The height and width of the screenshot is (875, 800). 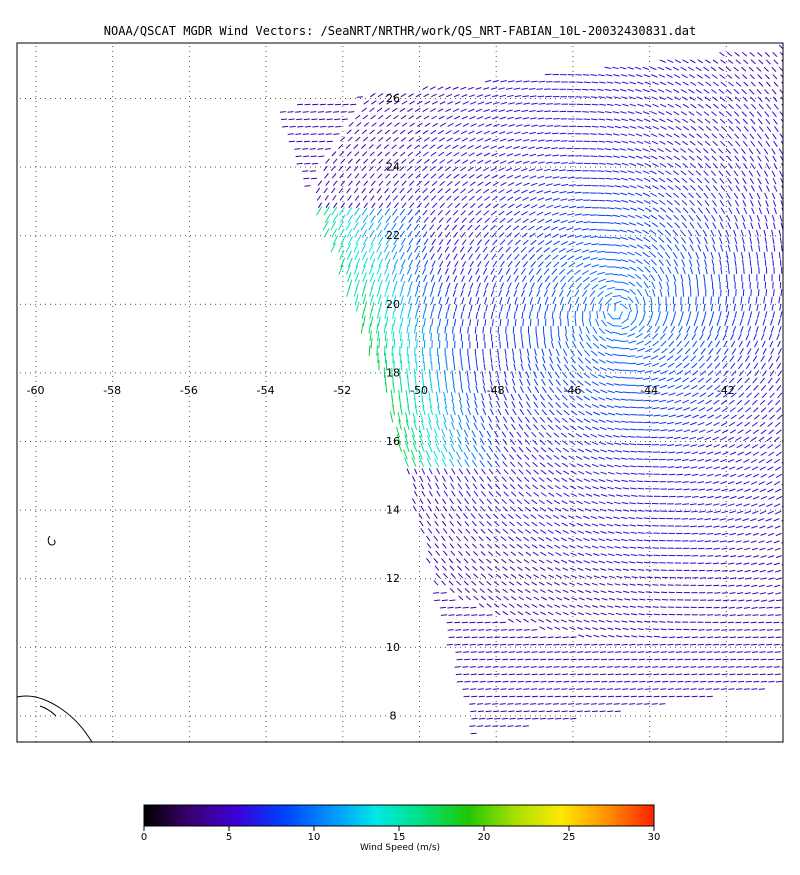 What do you see at coordinates (726, 390) in the screenshot?
I see `longitude-label: -42` at bounding box center [726, 390].